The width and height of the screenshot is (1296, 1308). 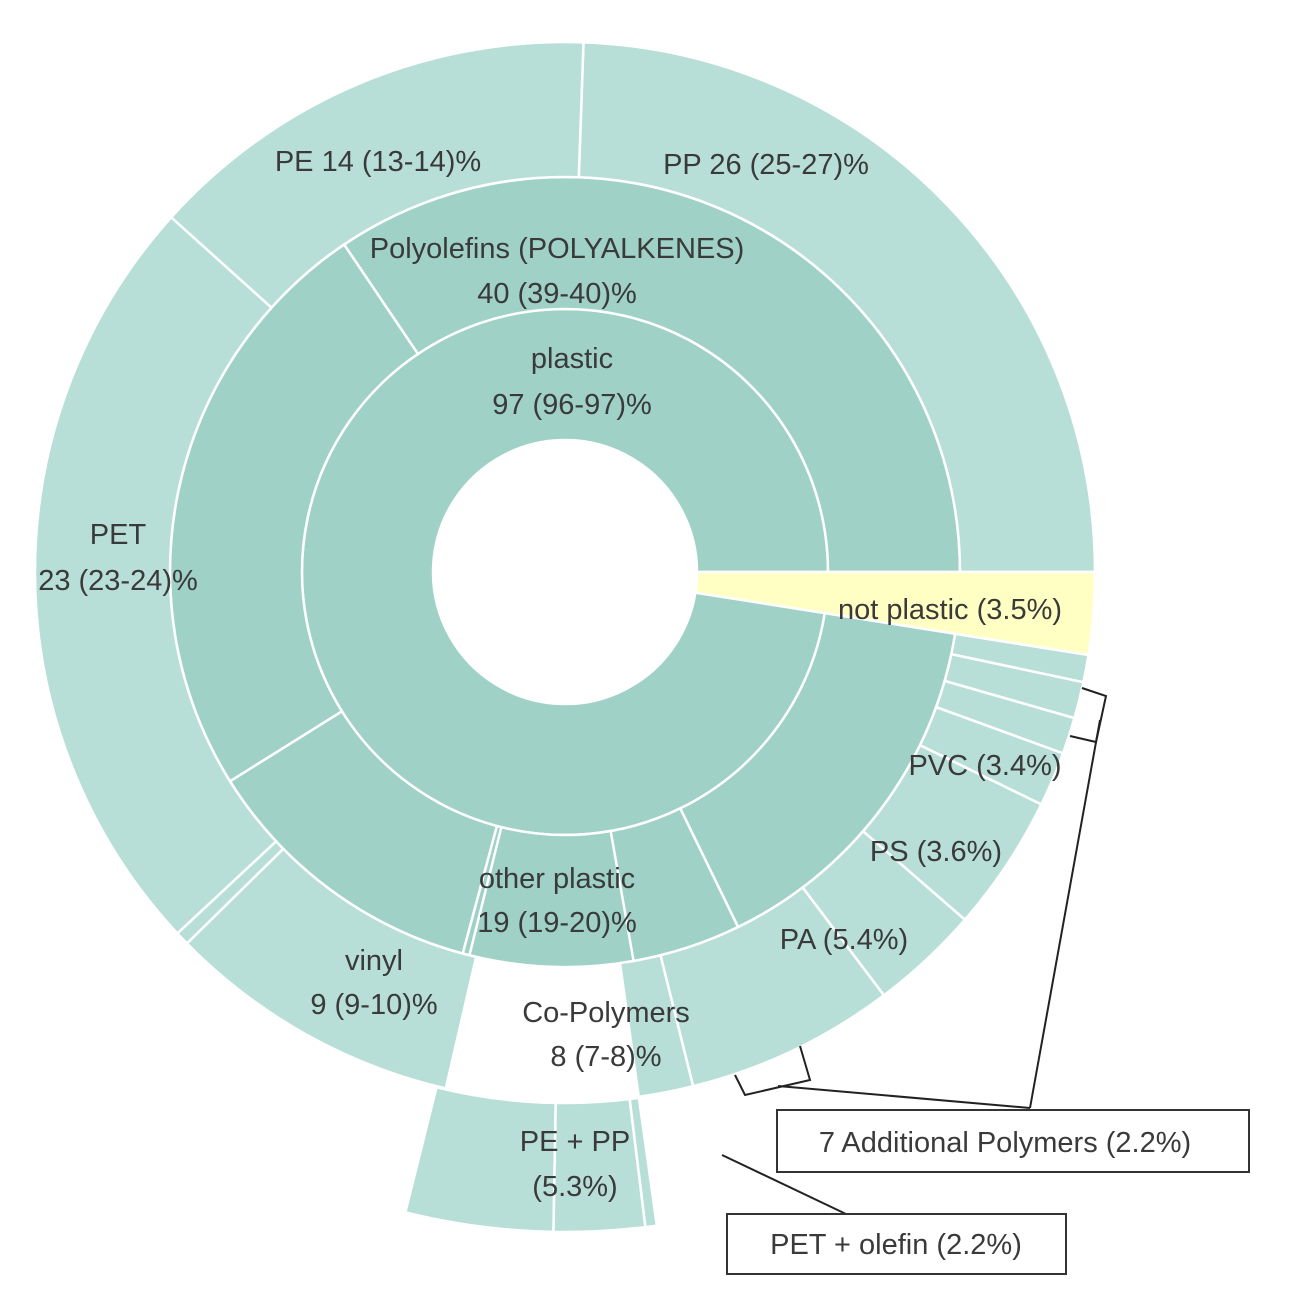 I want to click on segment-pvc, so click(x=952, y=832).